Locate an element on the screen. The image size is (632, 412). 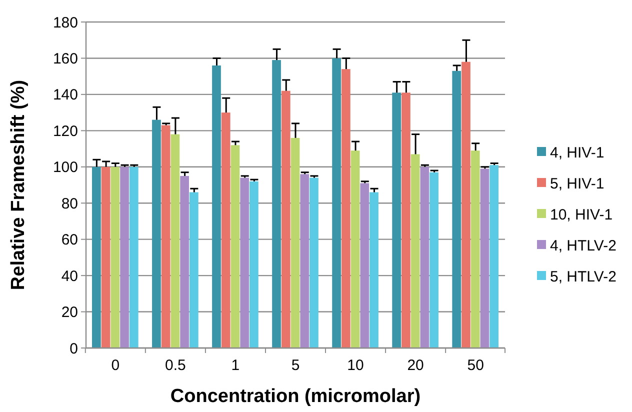
x-tick-label: 0.5 is located at coordinates (175, 365).